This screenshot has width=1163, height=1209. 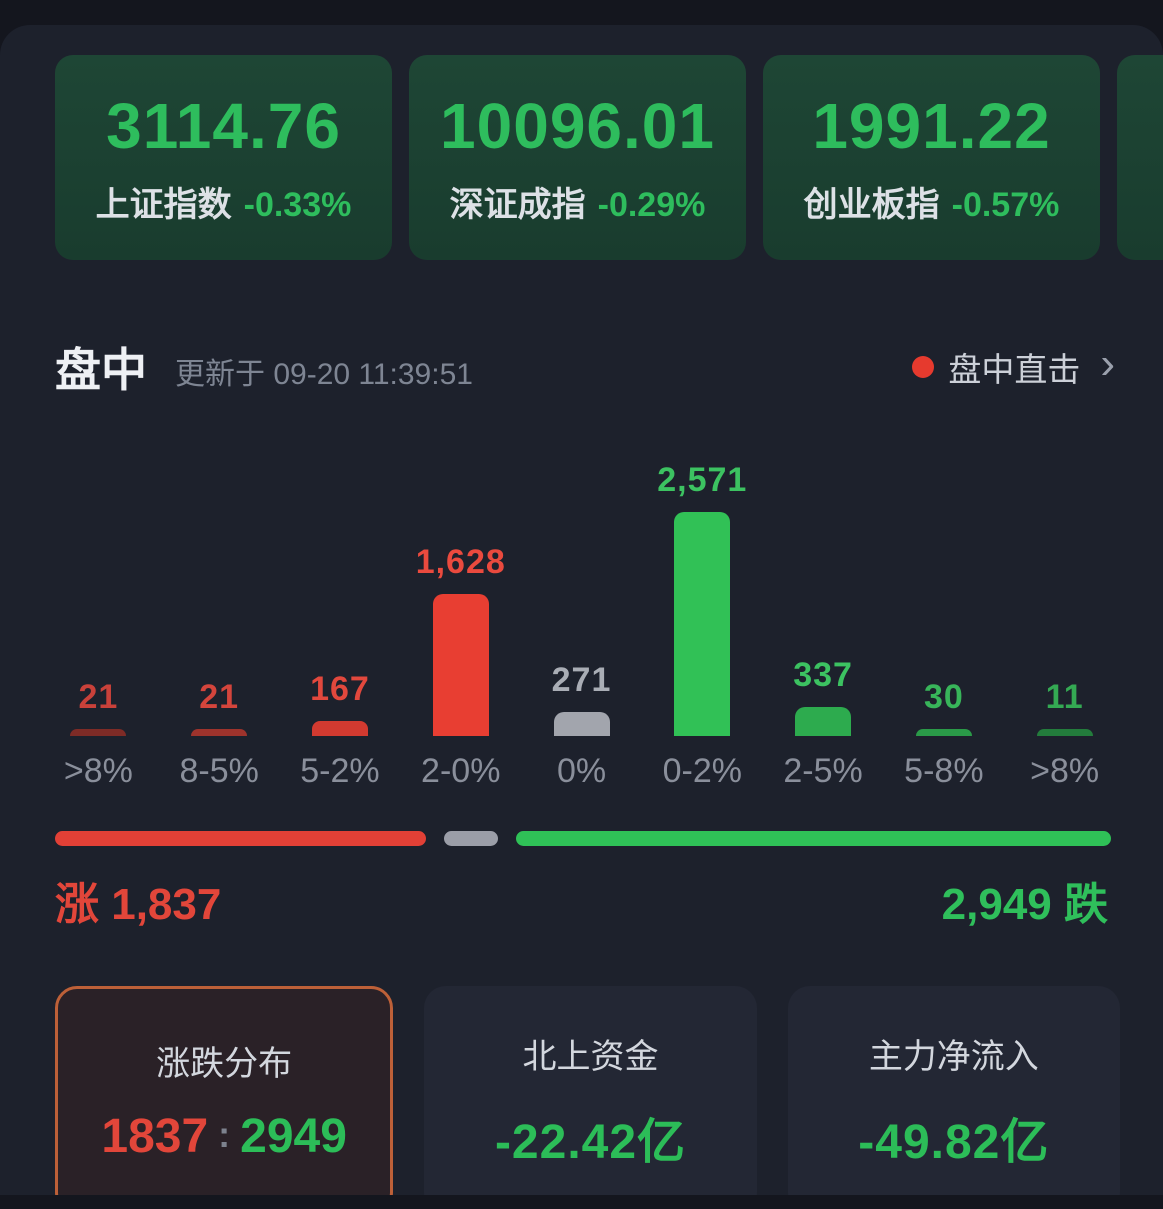 What do you see at coordinates (651, 205) in the screenshot?
I see `index-change: -0.29%` at bounding box center [651, 205].